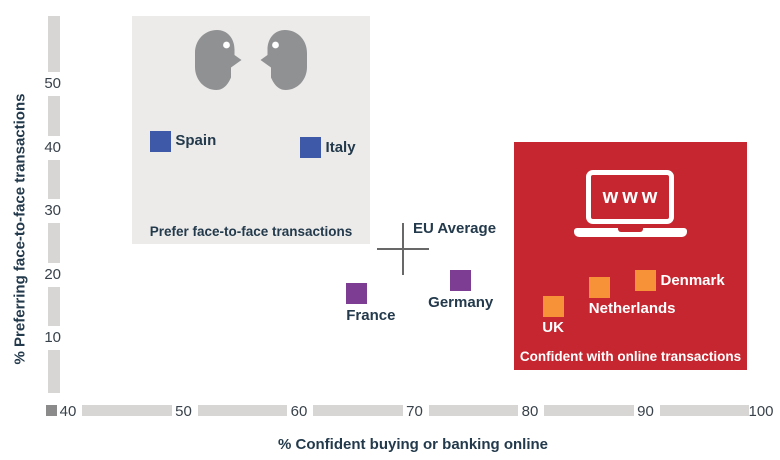 The height and width of the screenshot is (460, 780). I want to click on x-tick-label-80: 80, so click(530, 411).